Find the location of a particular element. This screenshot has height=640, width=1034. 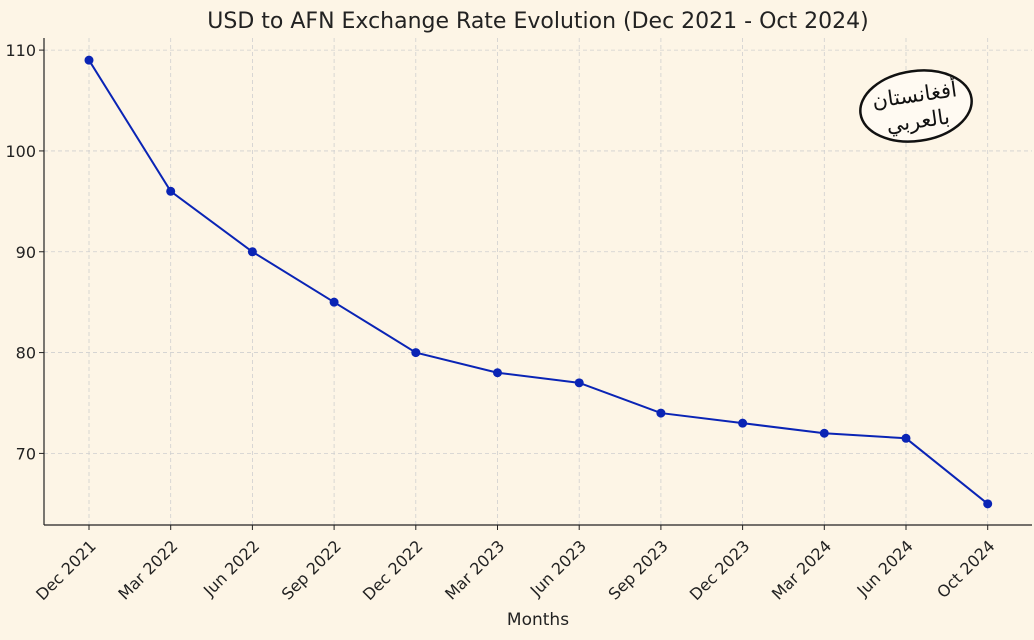

y-tick-label: 110 is located at coordinates (20, 50).